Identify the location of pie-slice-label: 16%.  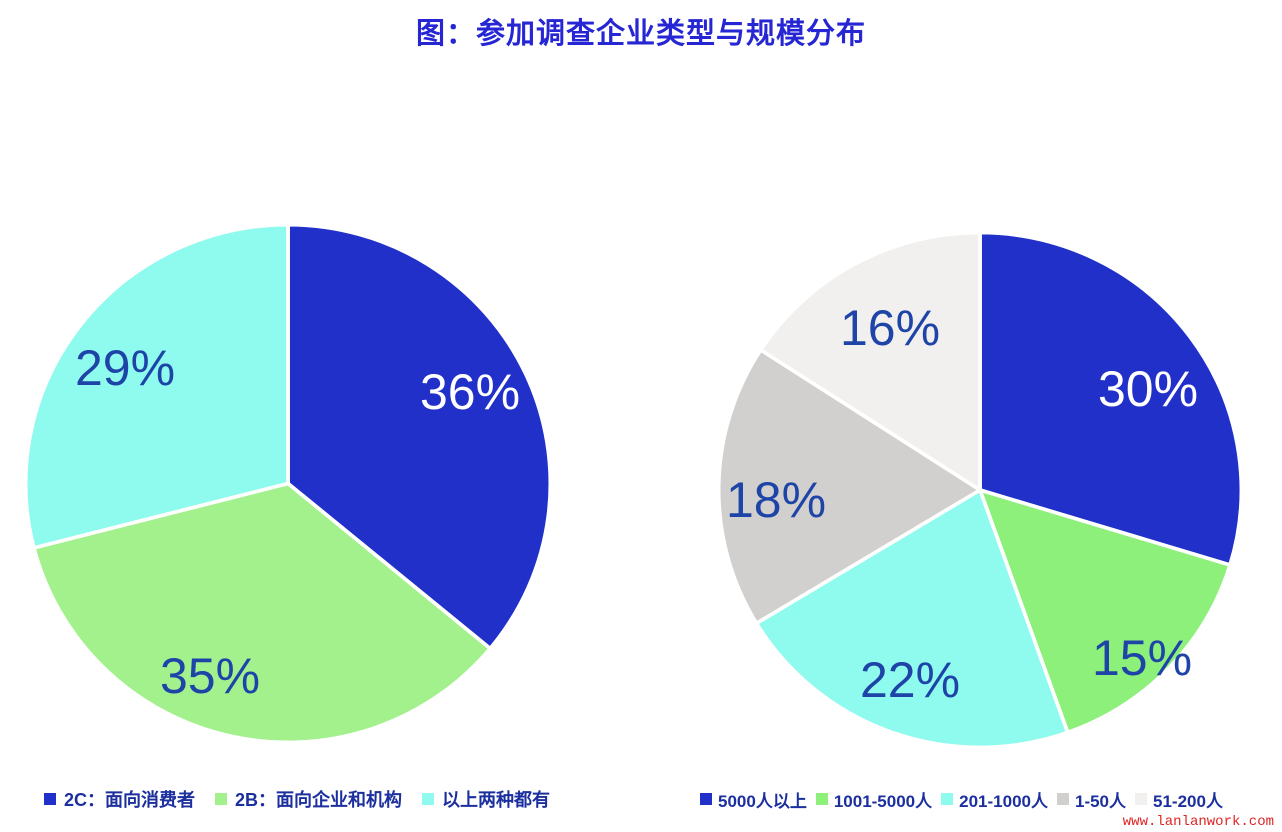
(890, 328).